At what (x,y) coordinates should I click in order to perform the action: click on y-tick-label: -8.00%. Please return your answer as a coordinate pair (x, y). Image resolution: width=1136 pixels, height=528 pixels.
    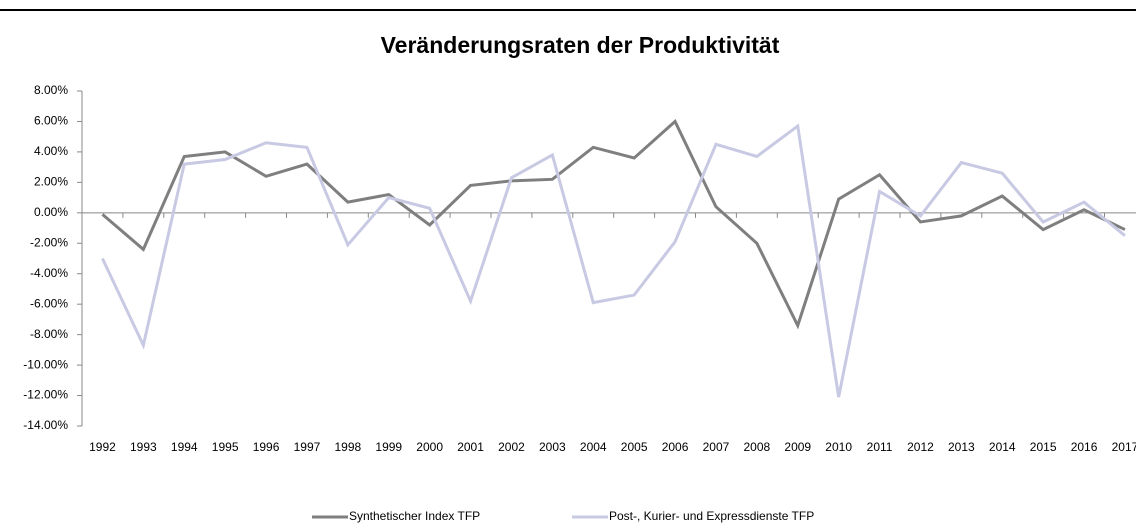
    Looking at the image, I should click on (49, 334).